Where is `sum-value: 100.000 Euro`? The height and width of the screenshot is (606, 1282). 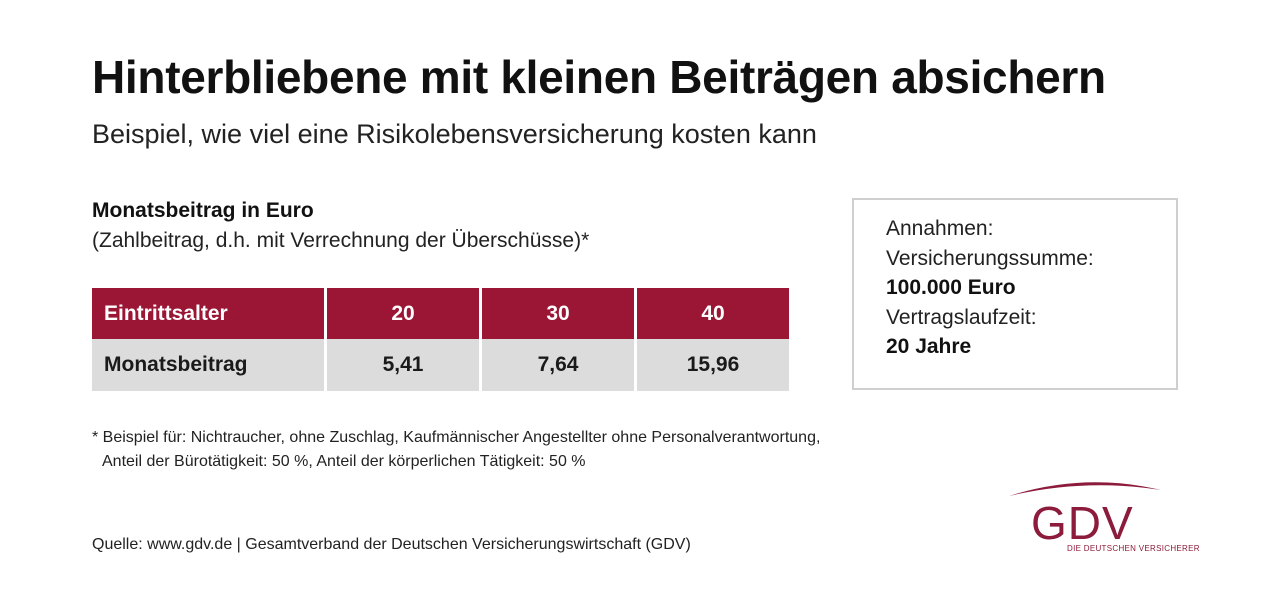 sum-value: 100.000 Euro is located at coordinates (951, 287).